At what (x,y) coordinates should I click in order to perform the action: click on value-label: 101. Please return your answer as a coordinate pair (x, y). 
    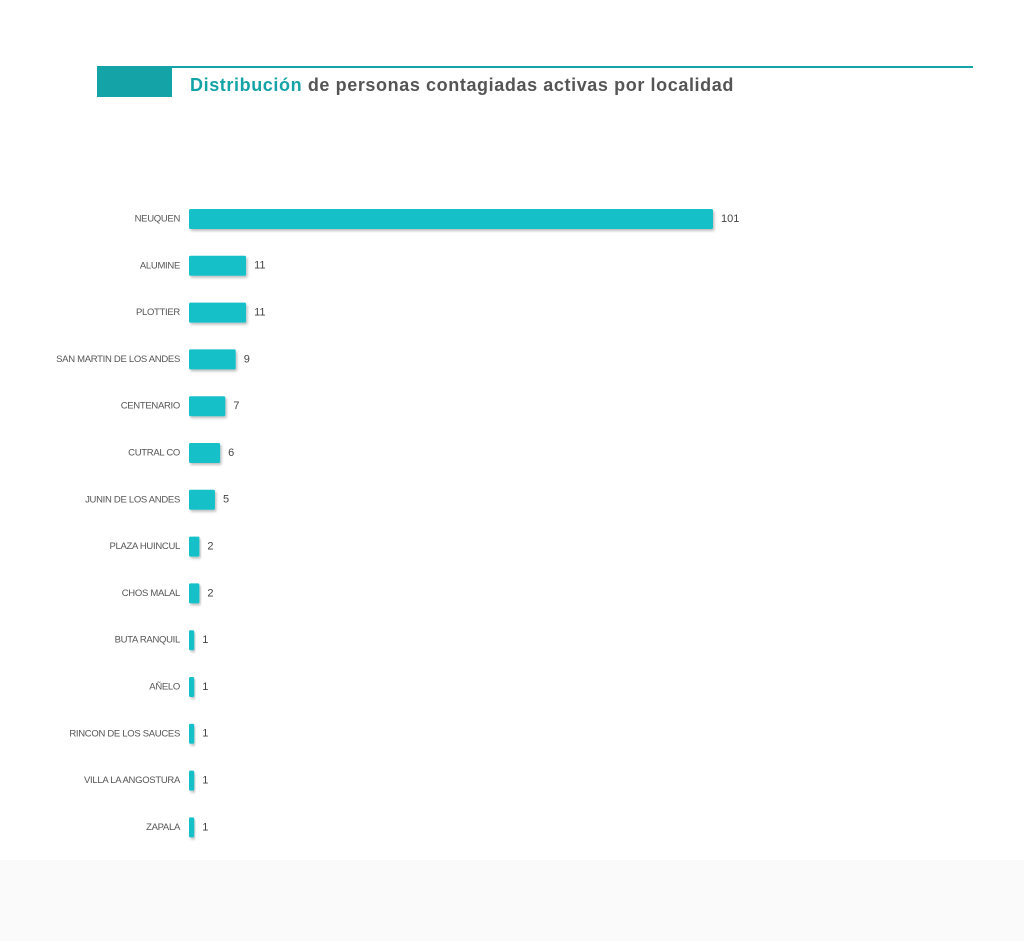
    Looking at the image, I should click on (730, 219).